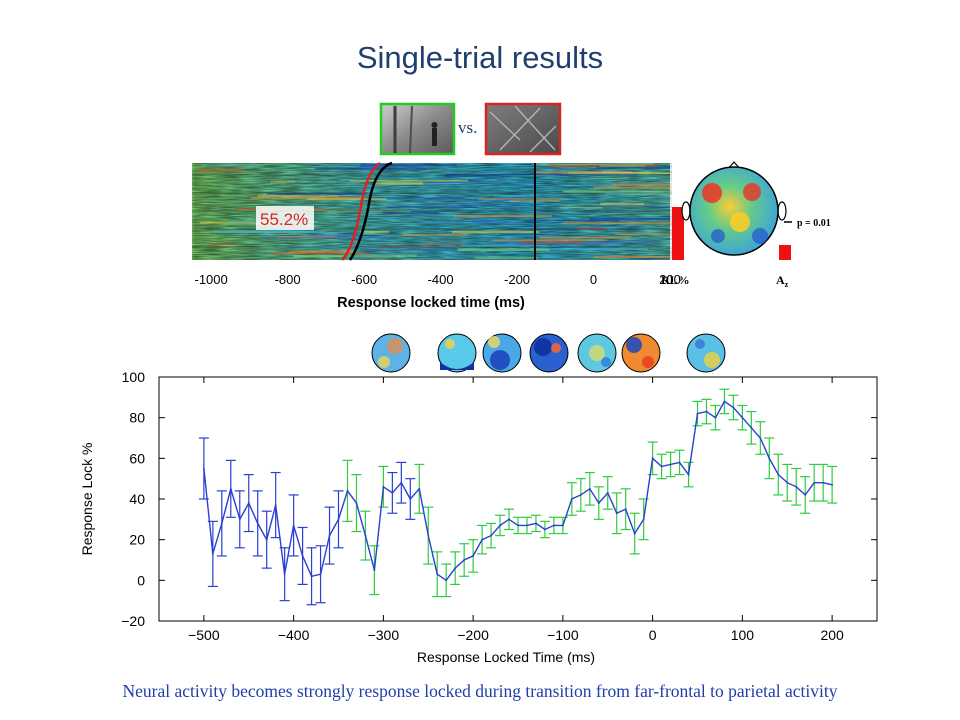 This screenshot has width=960, height=720. What do you see at coordinates (288, 279) in the screenshot?
I see `raster-x-tick-1: -800` at bounding box center [288, 279].